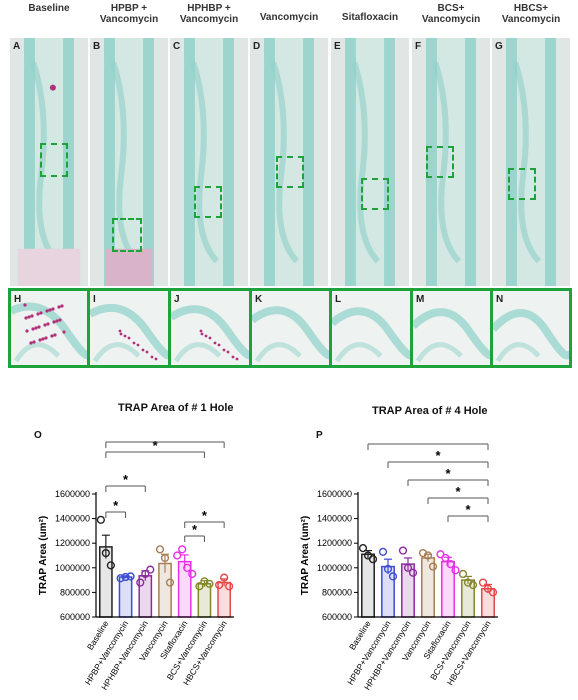 The width and height of the screenshot is (578, 700). What do you see at coordinates (50, 328) in the screenshot?
I see `zoom-panel: H` at bounding box center [50, 328].